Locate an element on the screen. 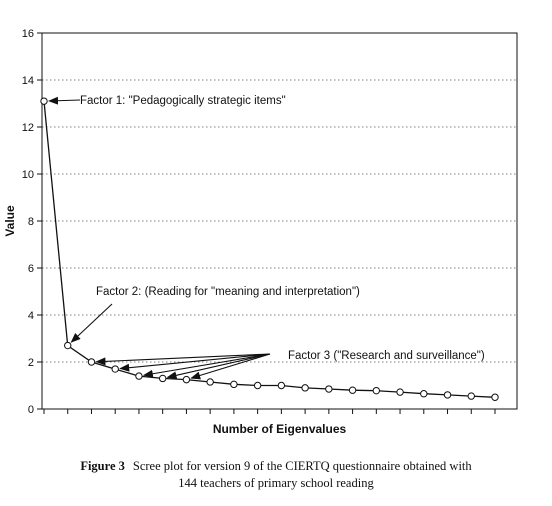 The image size is (552, 506). caption-text-2: 144 teachers of primary school reading is located at coordinates (276, 483).